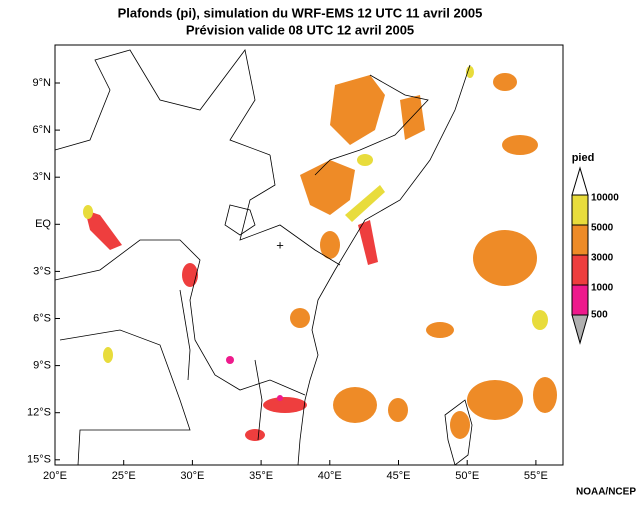 This screenshot has height=505, width=640. Describe the element at coordinates (42, 177) in the screenshot. I see `y-tick-label: 3°N` at that location.